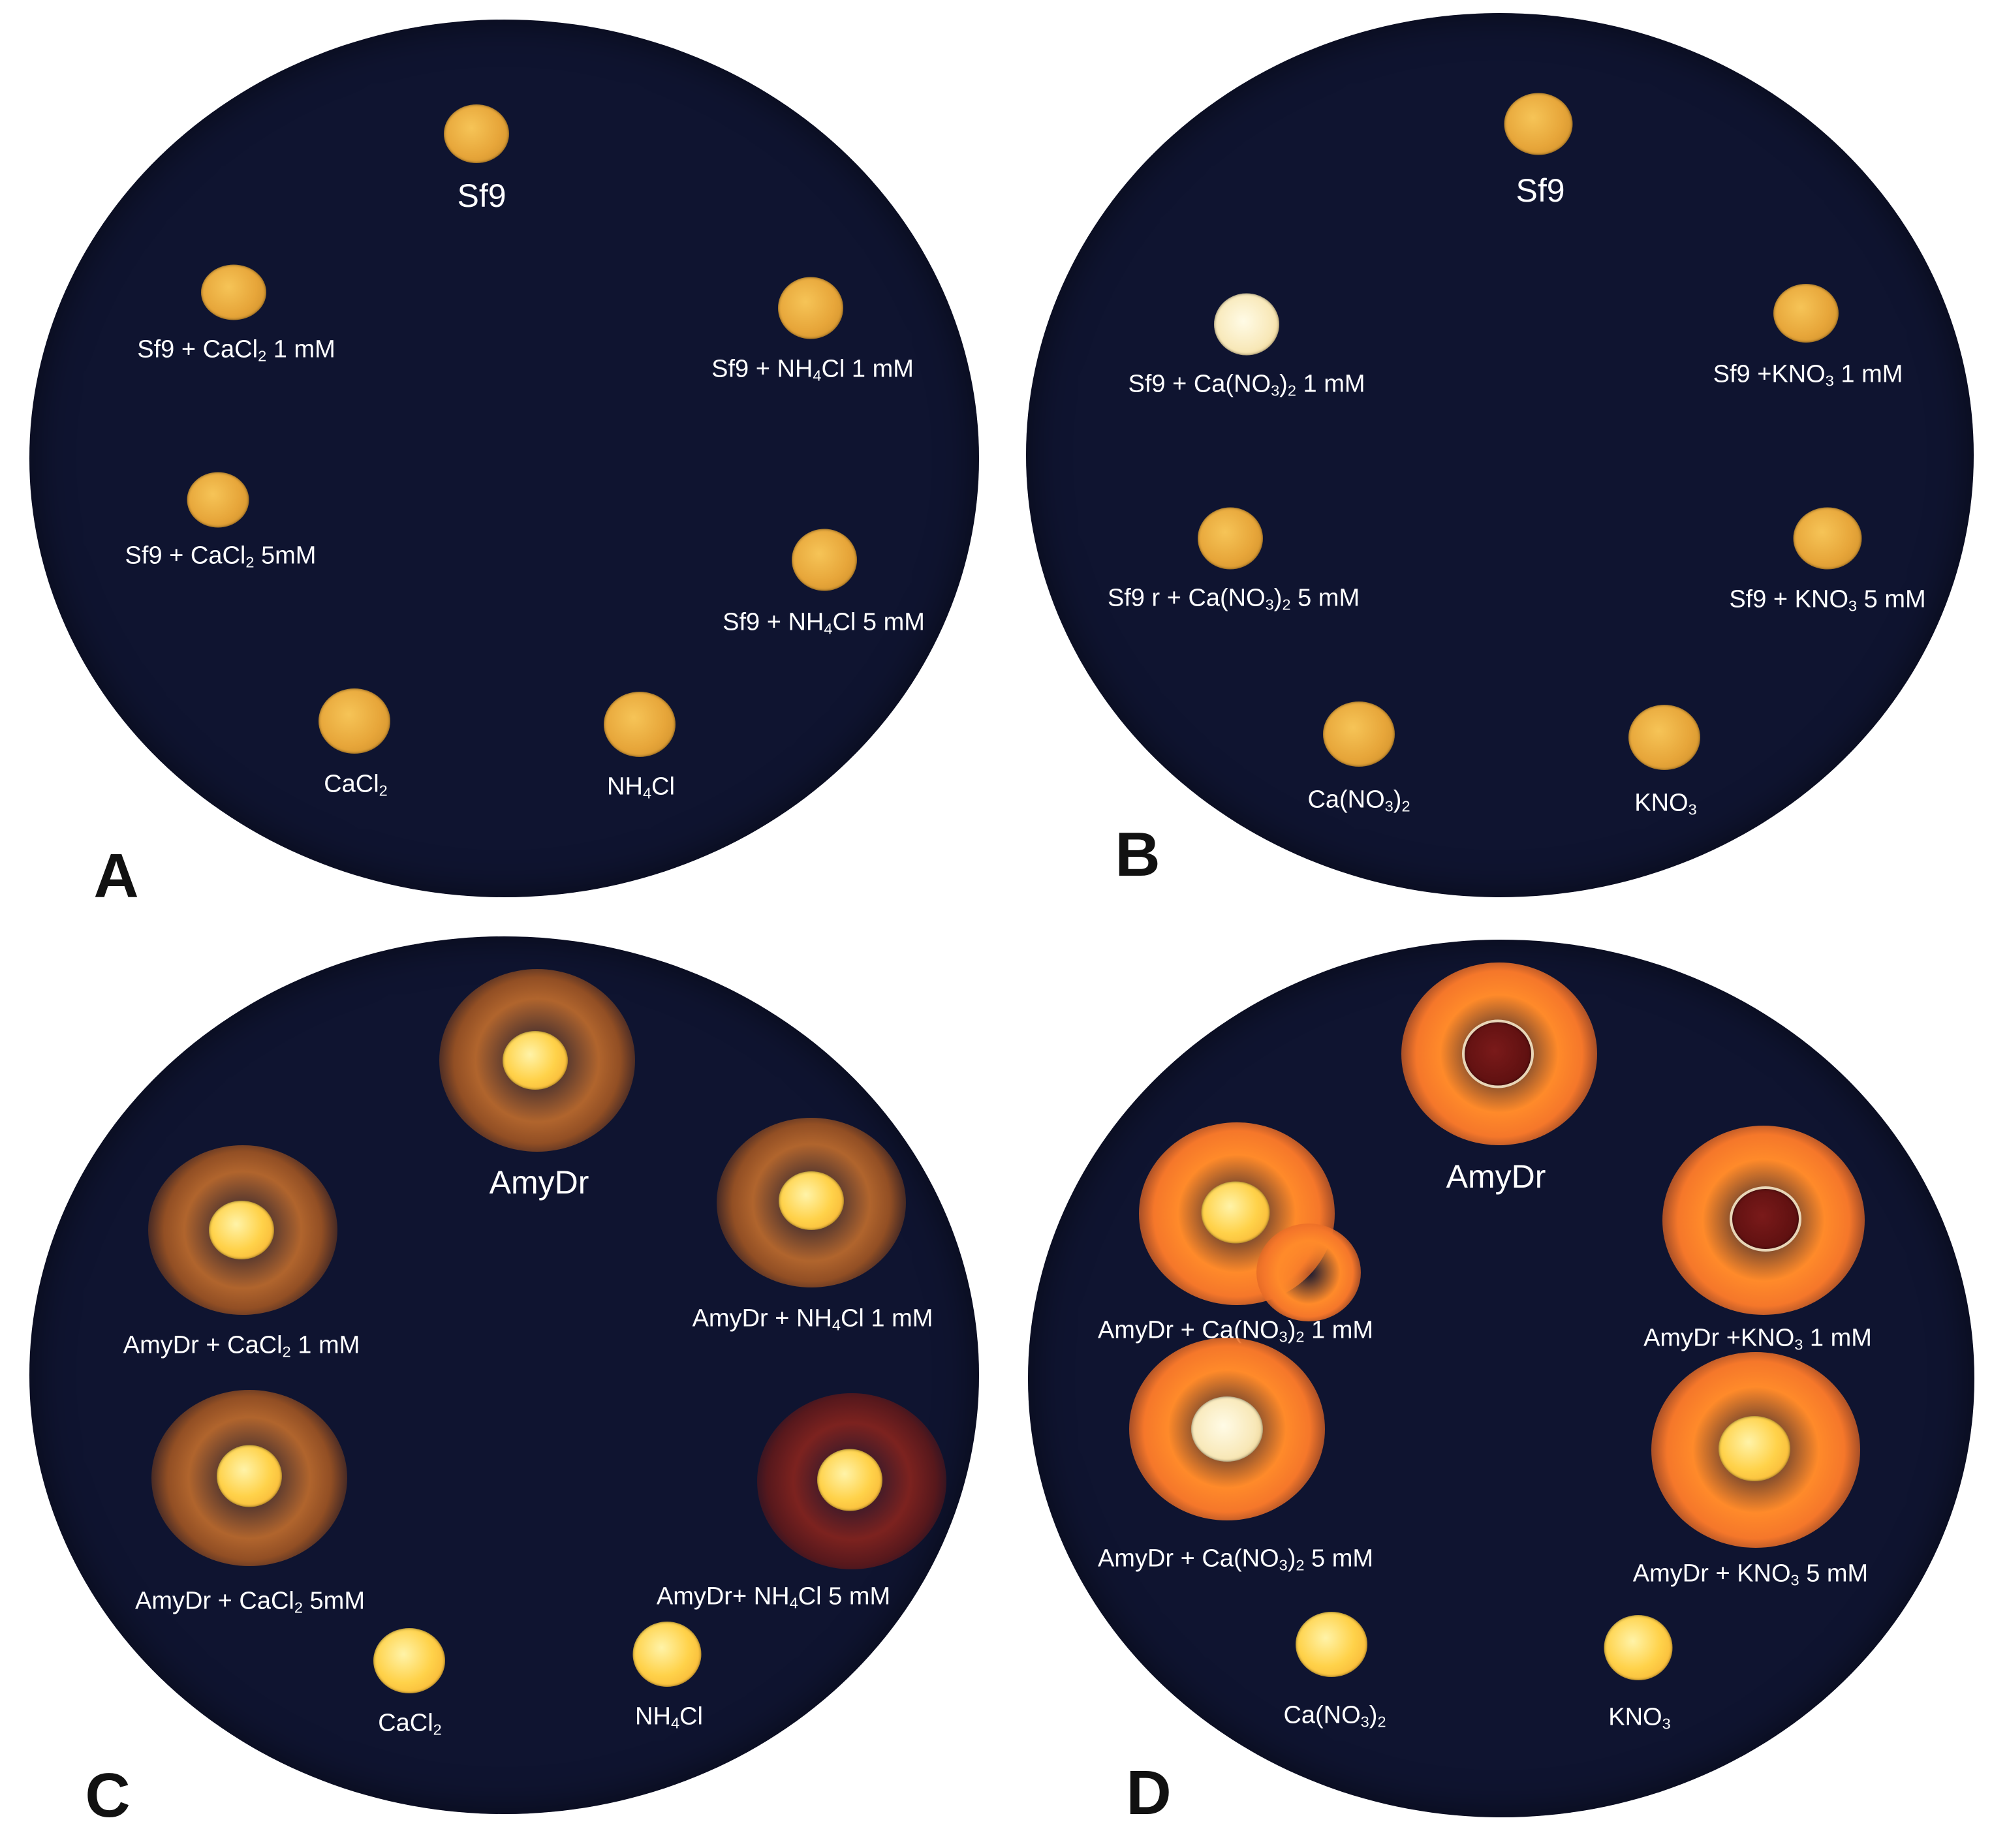  What do you see at coordinates (1233, 599) in the screenshot?
I see `label-b-l2: Sf9 r + Ca(NO3)2 5 mM` at bounding box center [1233, 599].